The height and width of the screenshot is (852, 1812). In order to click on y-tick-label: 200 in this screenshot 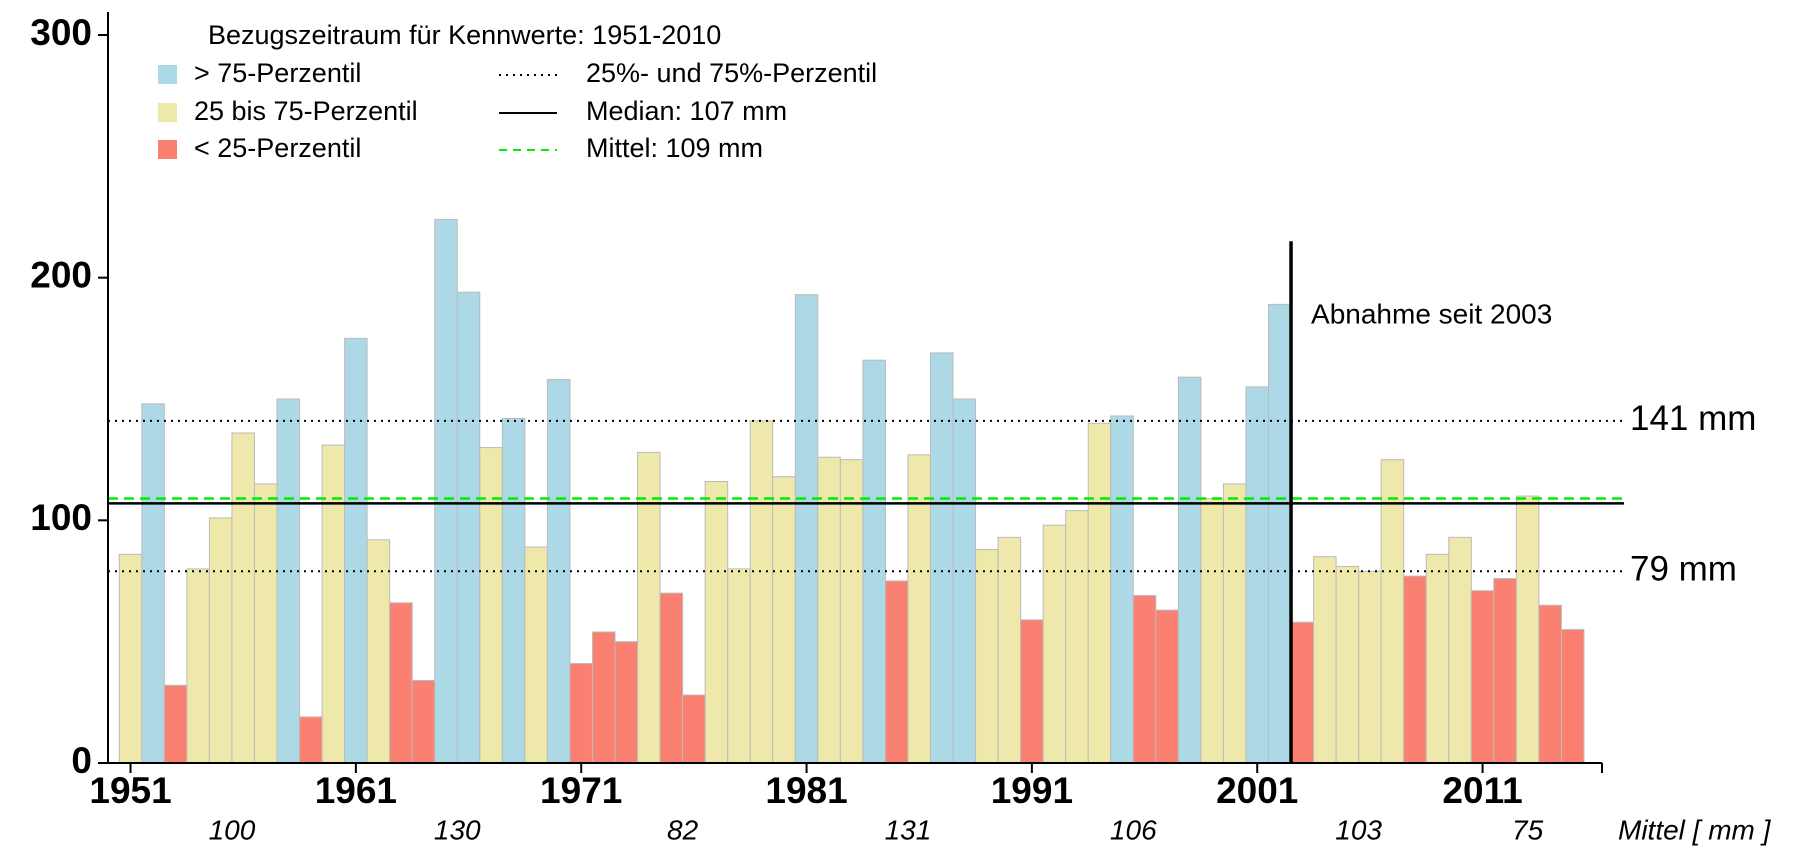, I will do `click(61, 274)`.